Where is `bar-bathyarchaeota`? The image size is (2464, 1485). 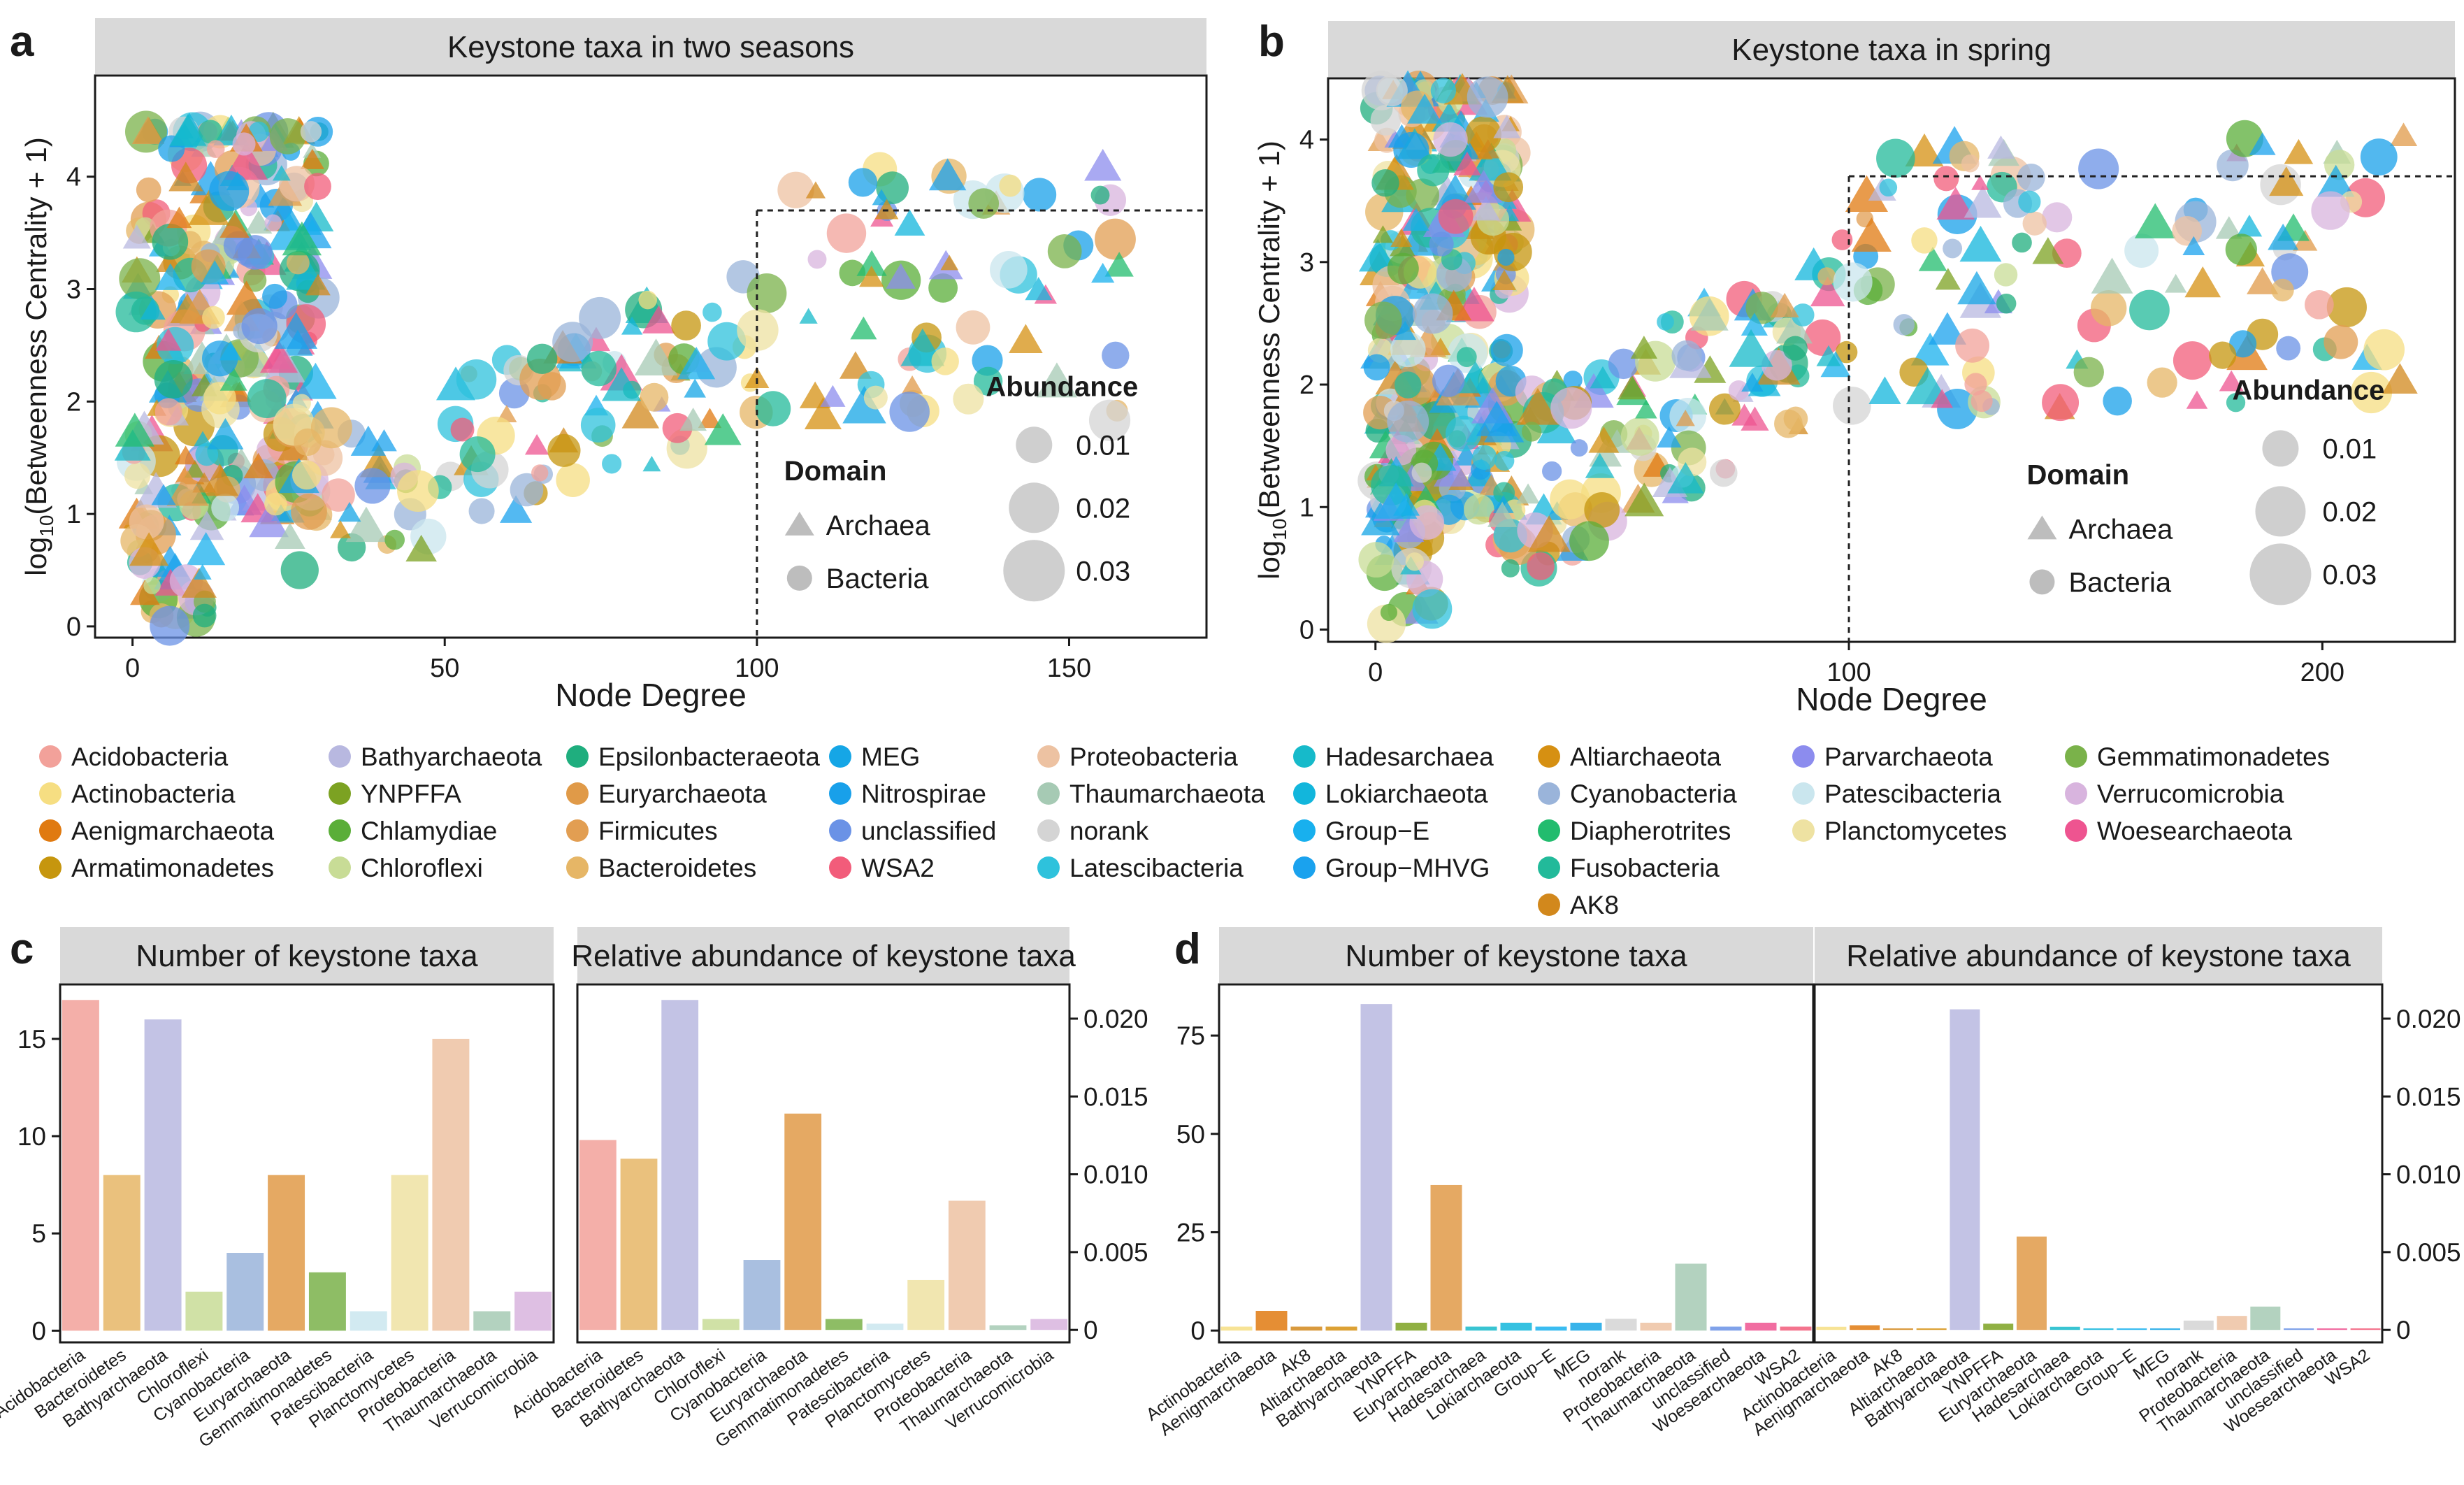
bar-bathyarchaeota is located at coordinates (163, 1175).